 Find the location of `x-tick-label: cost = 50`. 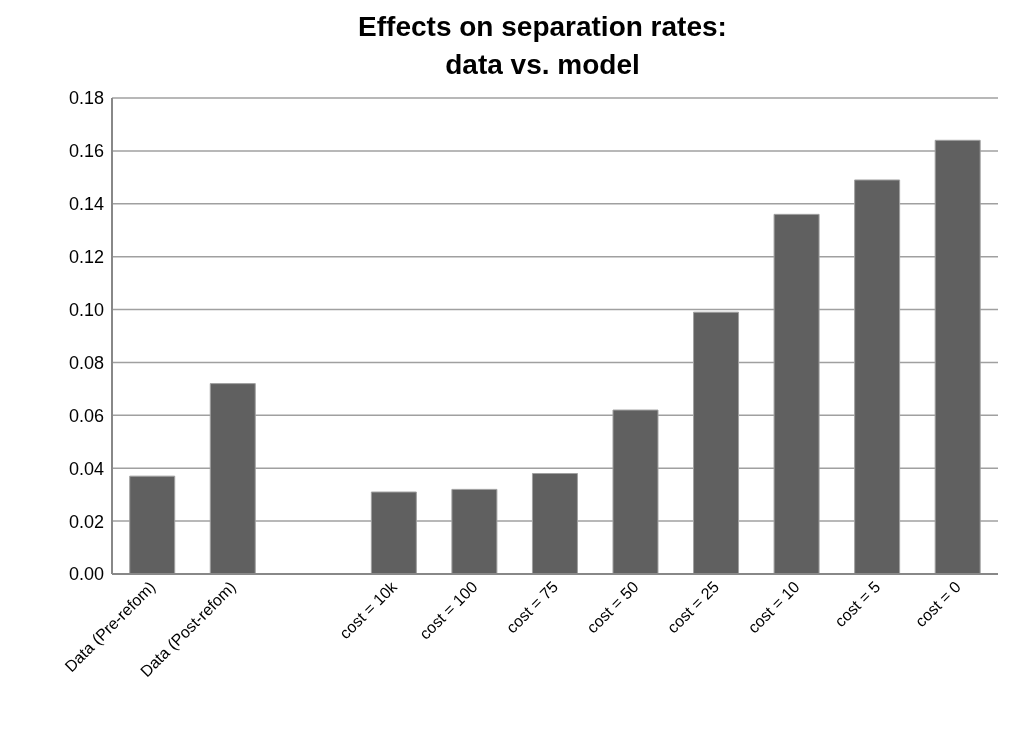

x-tick-label: cost = 50 is located at coordinates (612, 607).